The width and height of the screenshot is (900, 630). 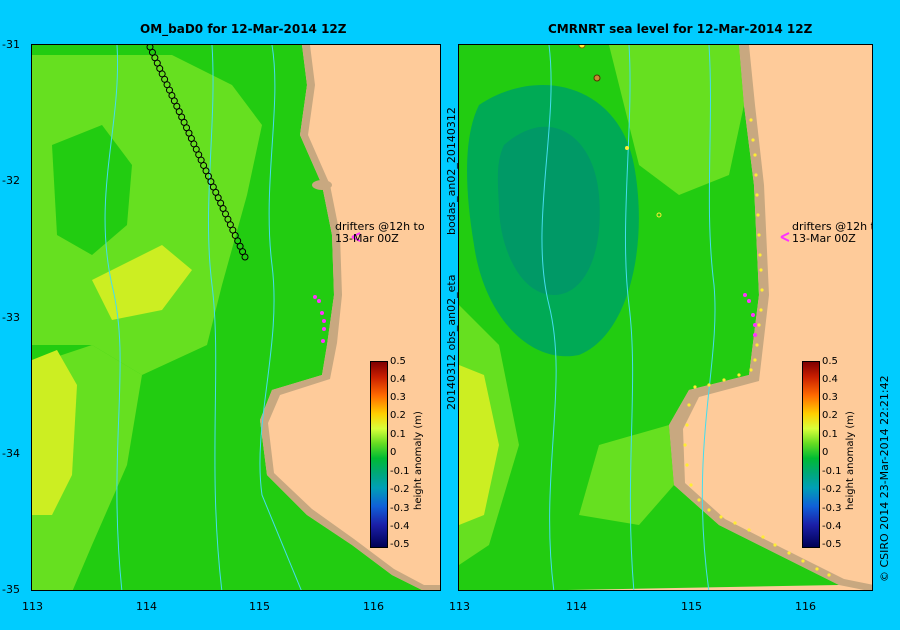 What do you see at coordinates (197, 153) in the screenshot?
I see `drifter-track` at bounding box center [197, 153].